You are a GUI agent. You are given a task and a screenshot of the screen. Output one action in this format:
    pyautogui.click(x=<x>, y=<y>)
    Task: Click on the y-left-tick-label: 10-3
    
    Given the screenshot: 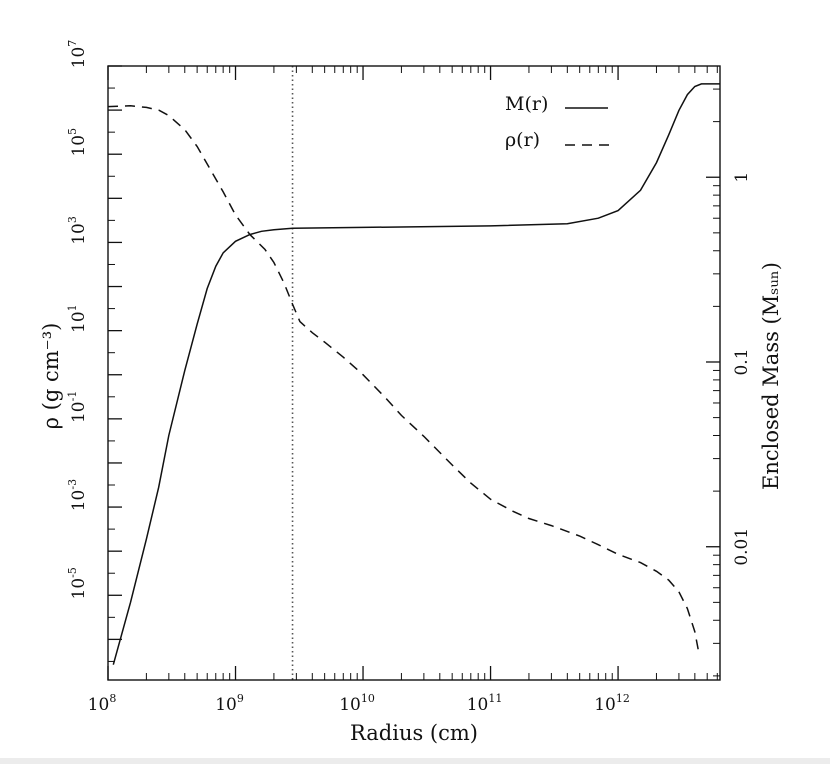 What is the action you would take?
    pyautogui.click(x=77, y=495)
    